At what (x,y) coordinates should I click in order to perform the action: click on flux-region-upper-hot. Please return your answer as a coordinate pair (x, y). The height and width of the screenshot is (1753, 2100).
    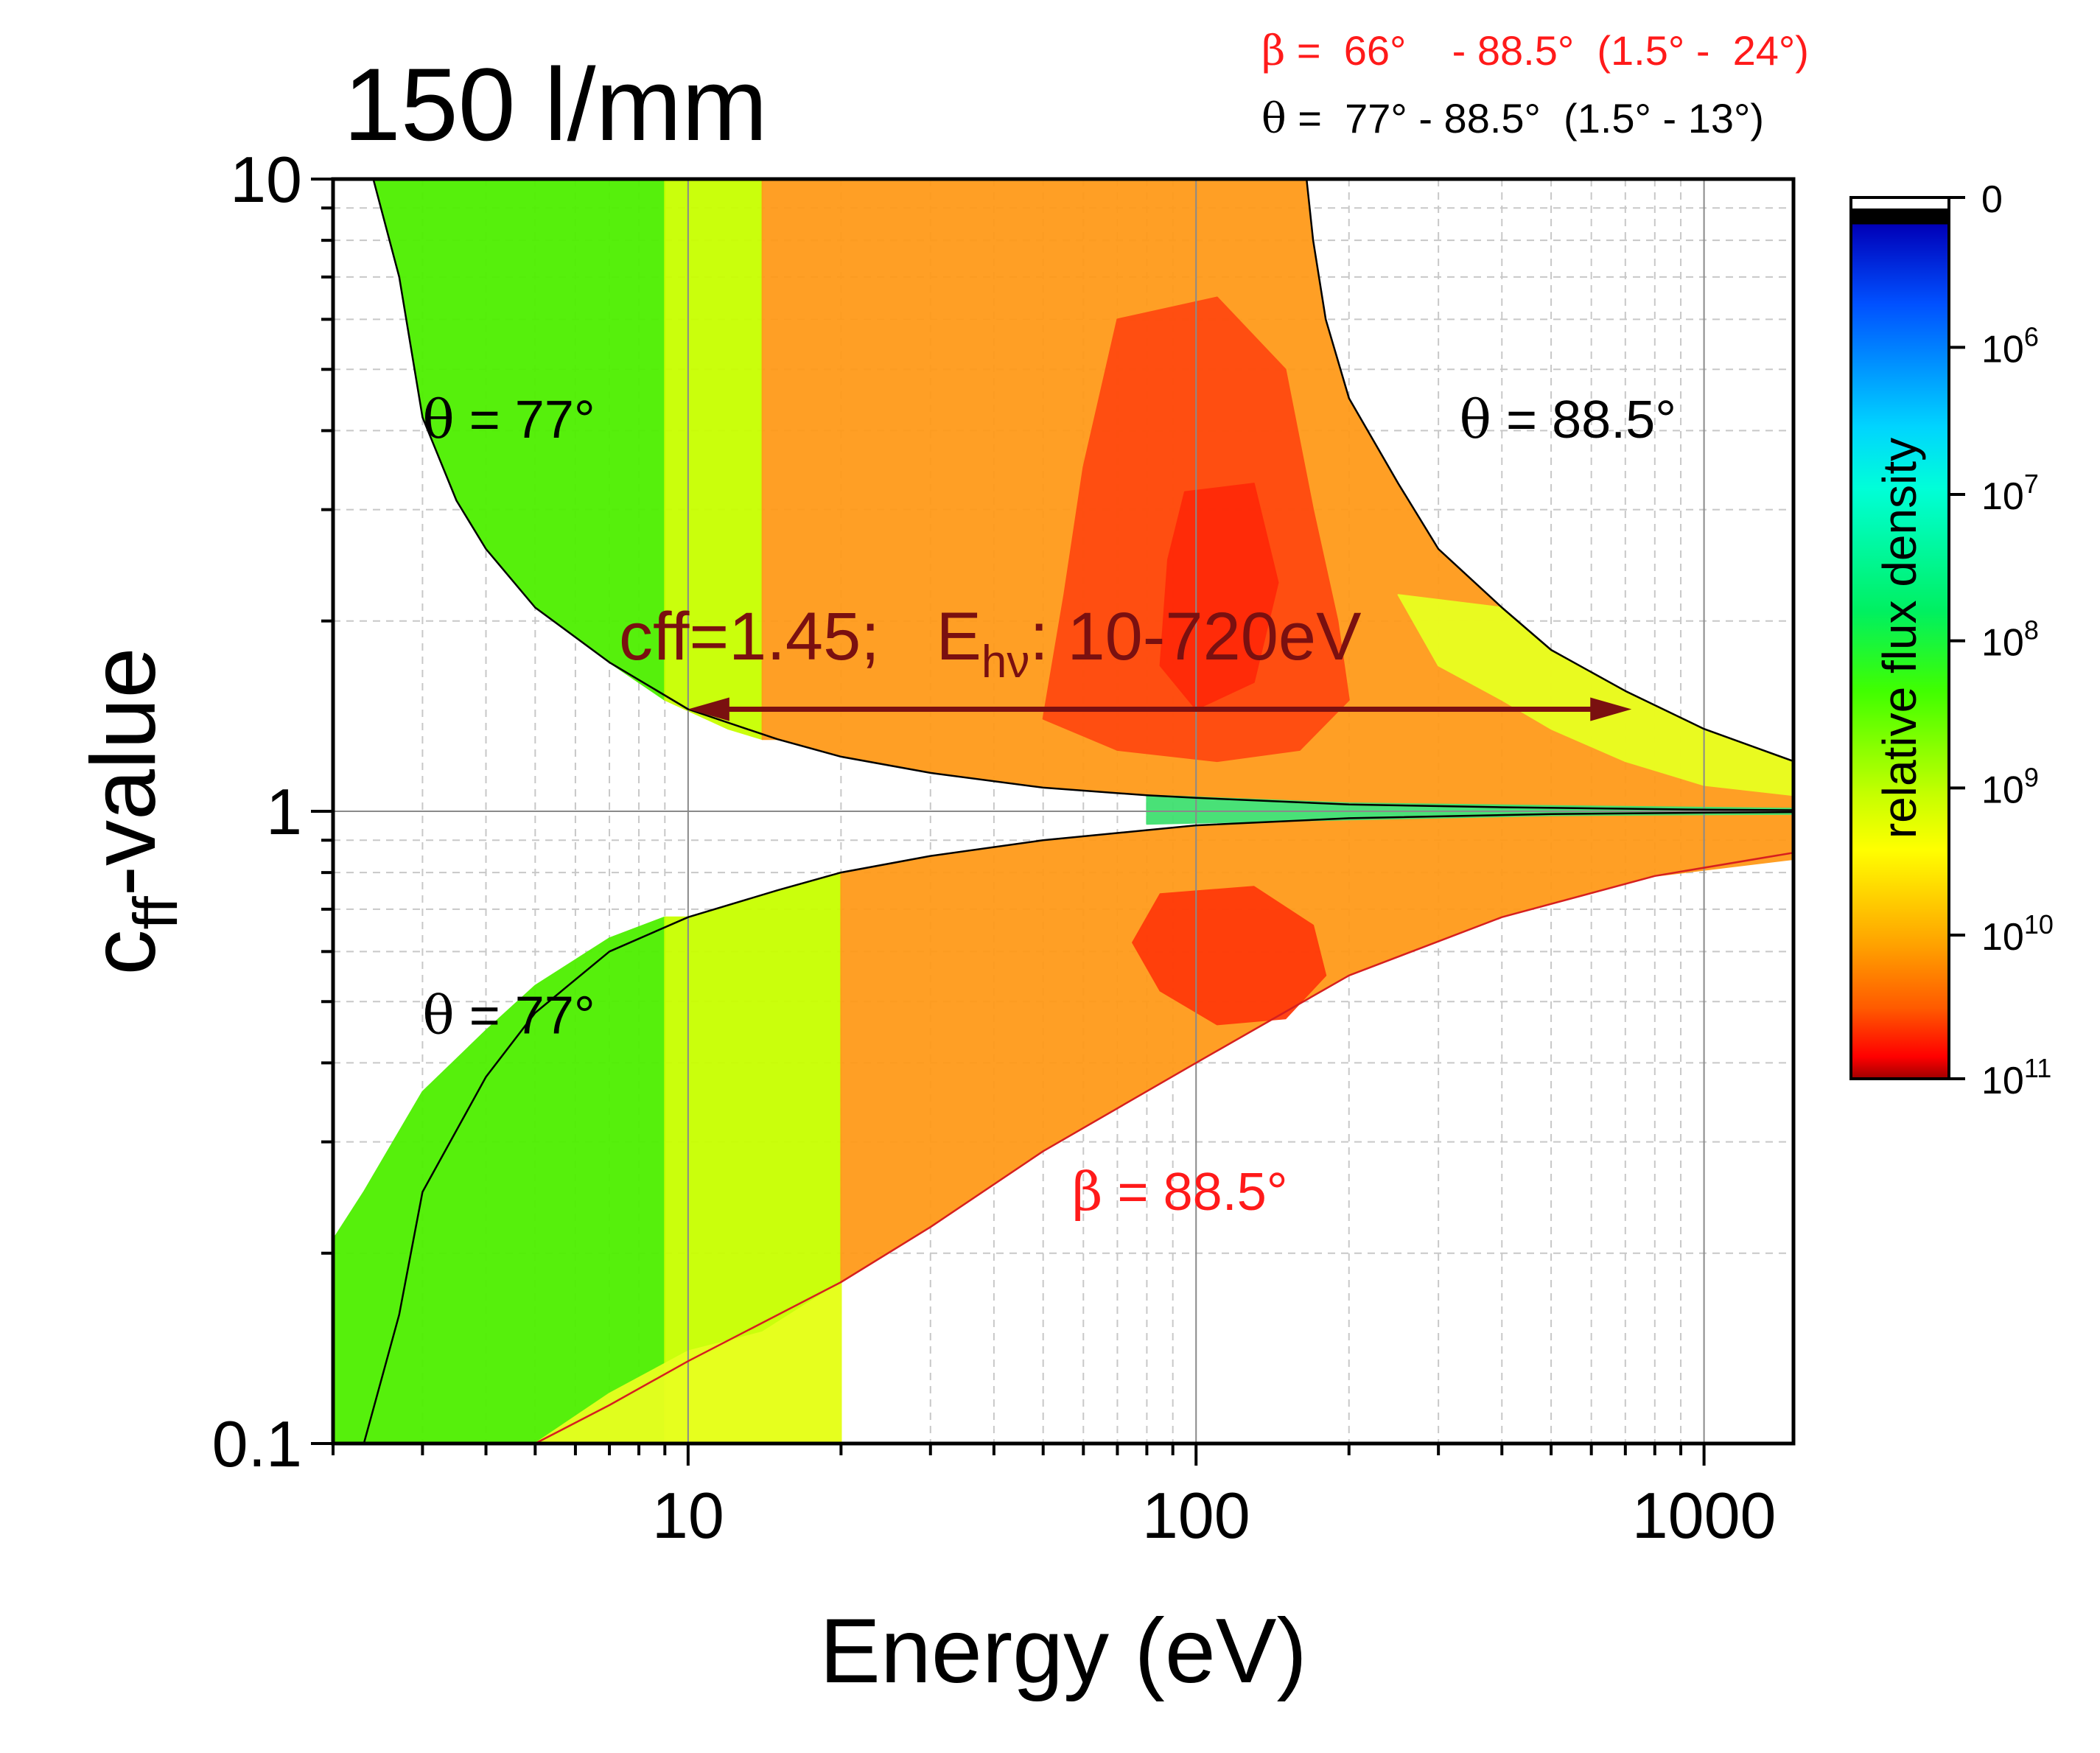
    Looking at the image, I should click on (1219, 596).